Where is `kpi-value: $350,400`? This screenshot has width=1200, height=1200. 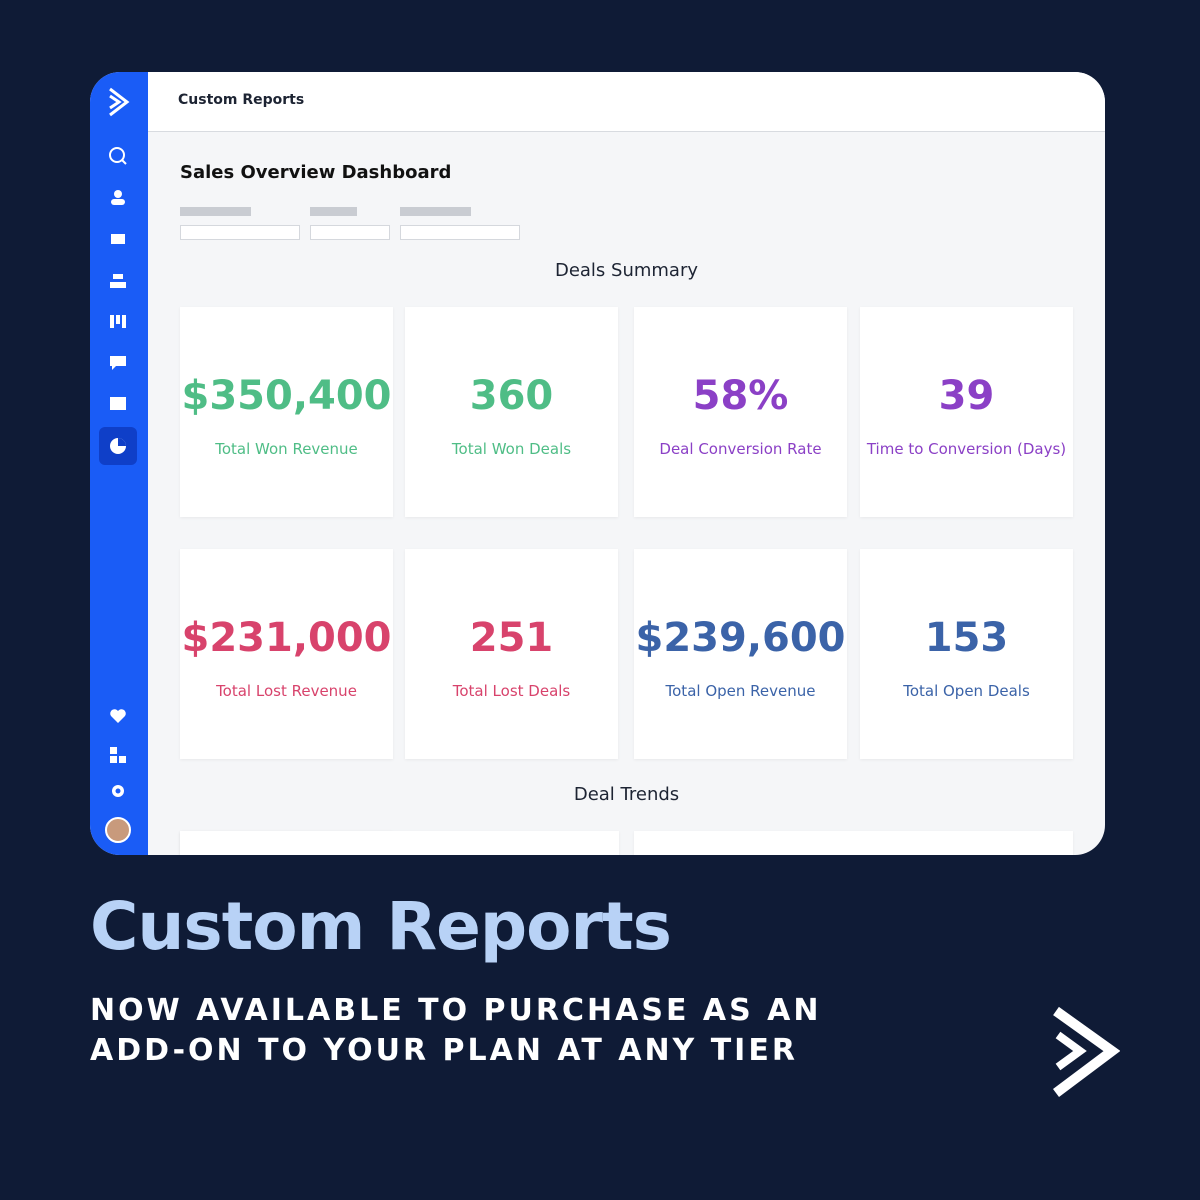 kpi-value: $350,400 is located at coordinates (286, 396).